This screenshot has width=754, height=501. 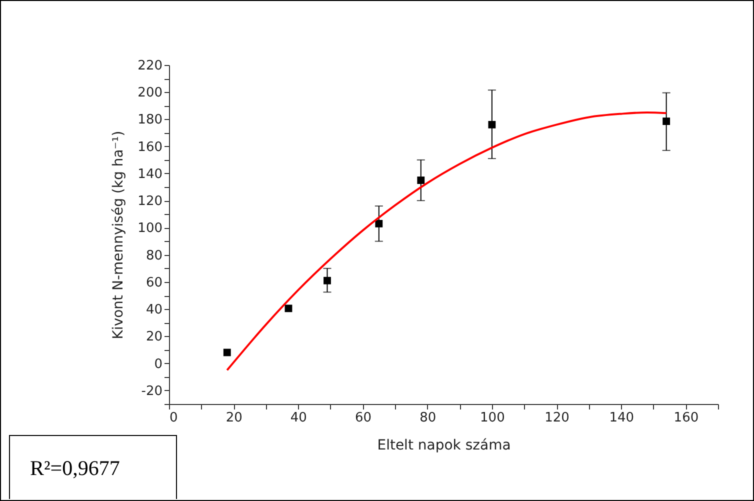 I want to click on y-tick-label: 180, so click(x=150, y=120).